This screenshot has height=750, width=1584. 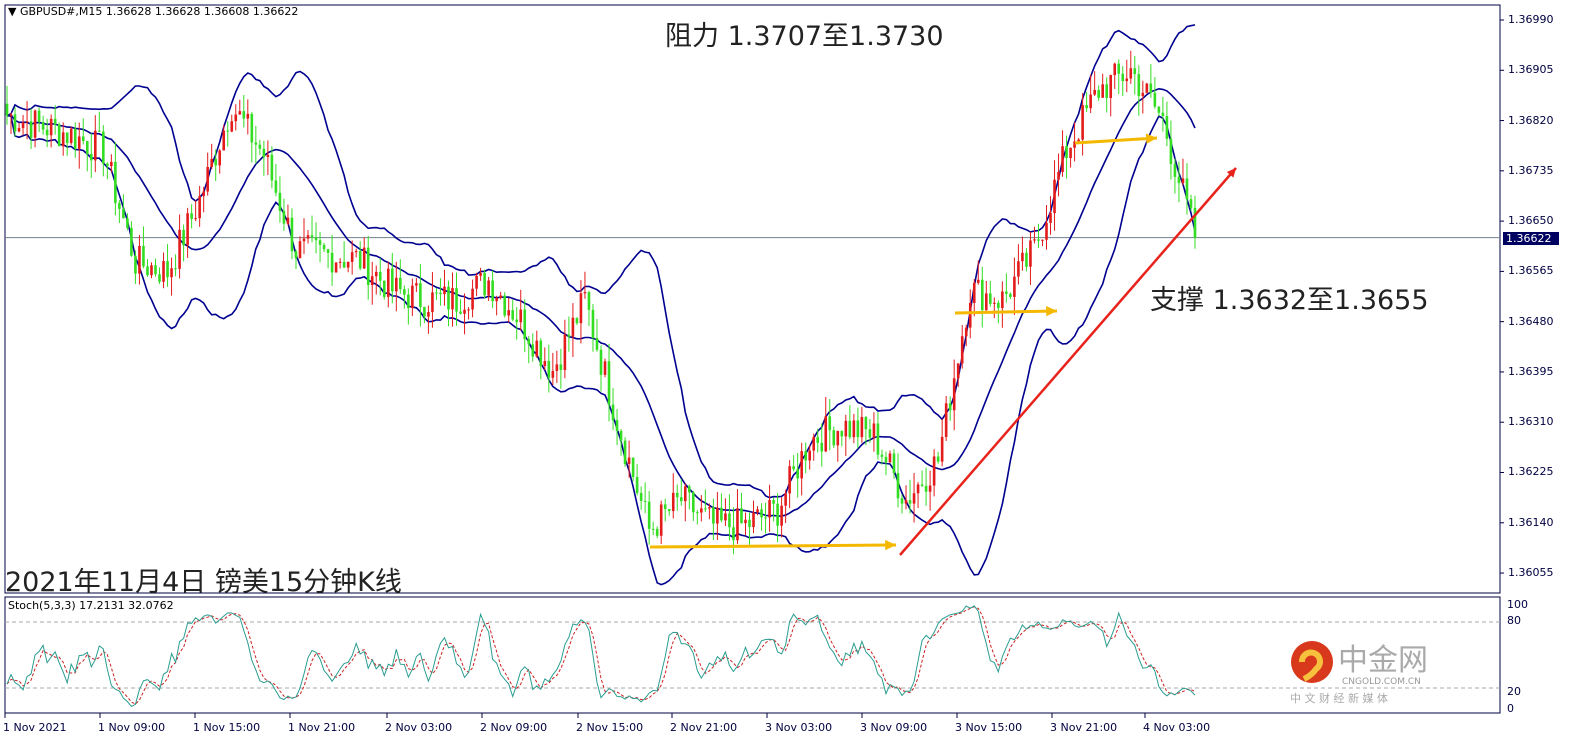 I want to click on ohlc-values: 1.36628 1.36628 1.36608 1.36622, so click(x=202, y=11).